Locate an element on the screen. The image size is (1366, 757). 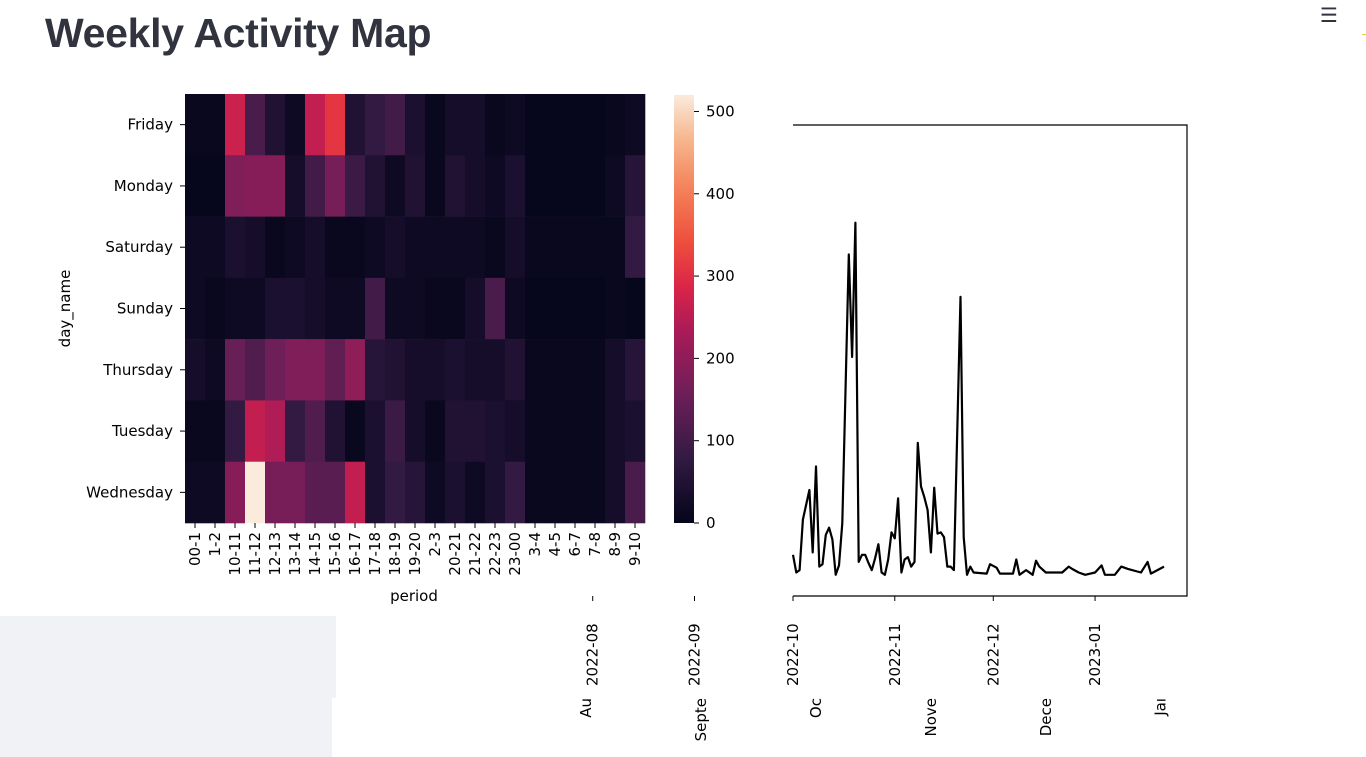
menu-button: ☰ is located at coordinates (1329, 15).